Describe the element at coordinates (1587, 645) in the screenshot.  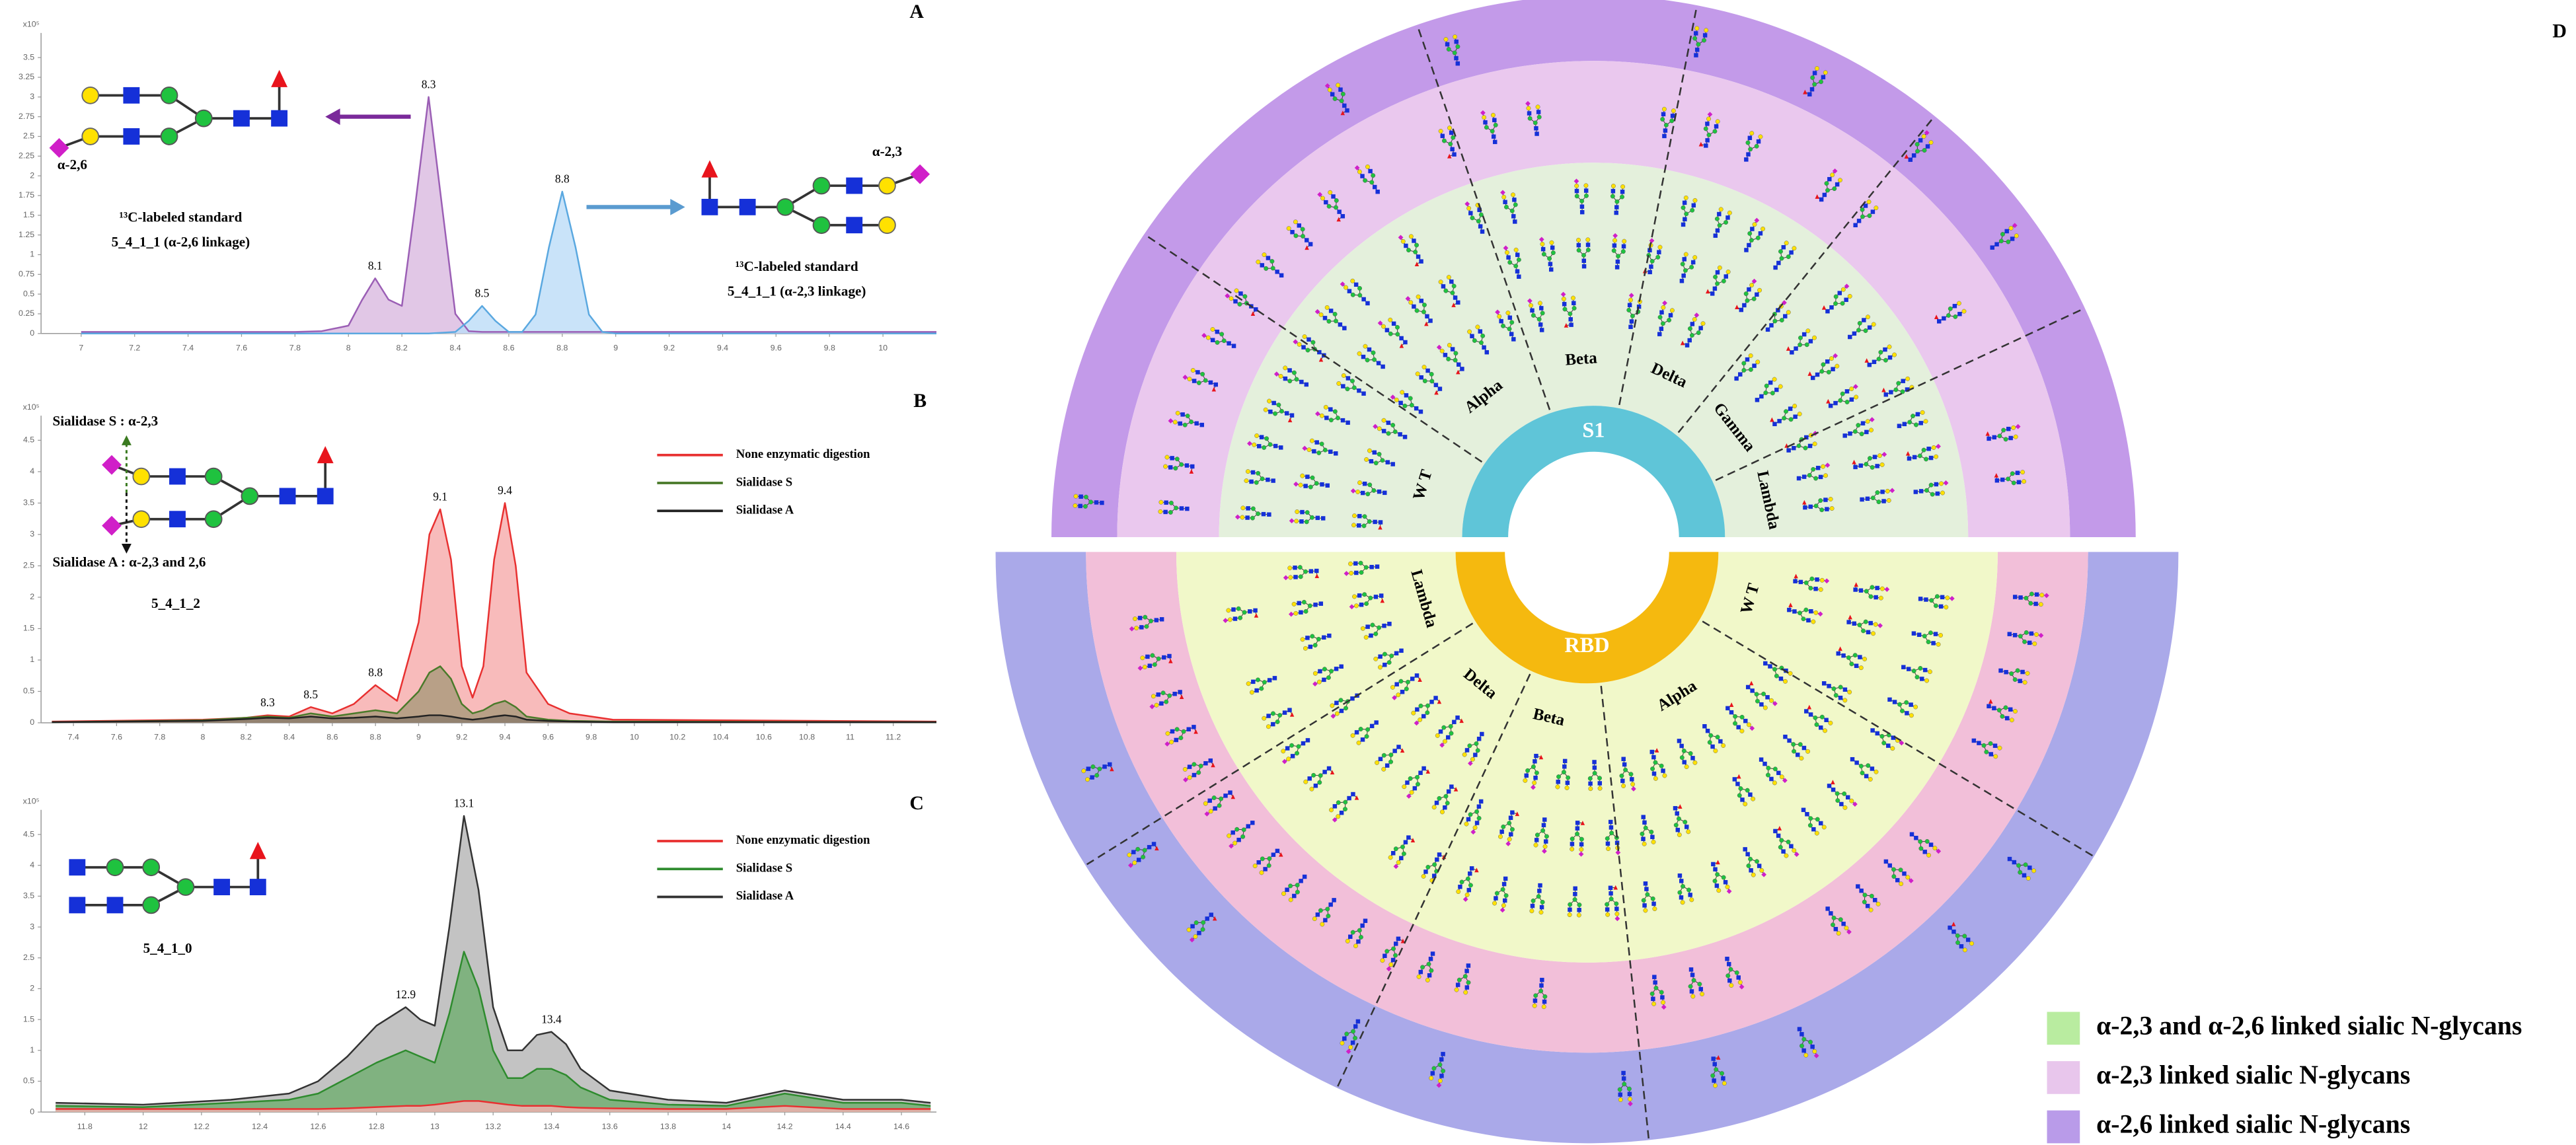
I see `hub-label: RBD` at that location.